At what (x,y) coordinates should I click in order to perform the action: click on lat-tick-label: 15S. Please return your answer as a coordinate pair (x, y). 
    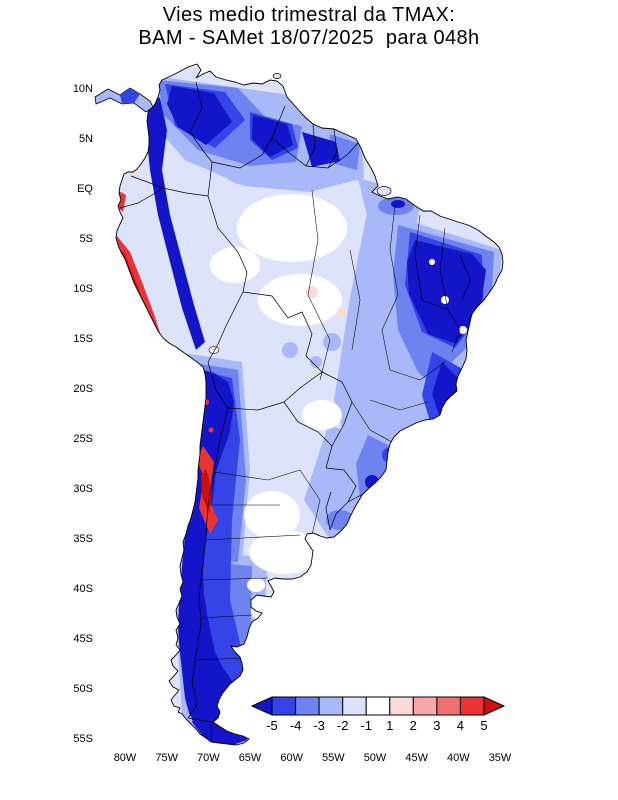
    Looking at the image, I should click on (83, 339).